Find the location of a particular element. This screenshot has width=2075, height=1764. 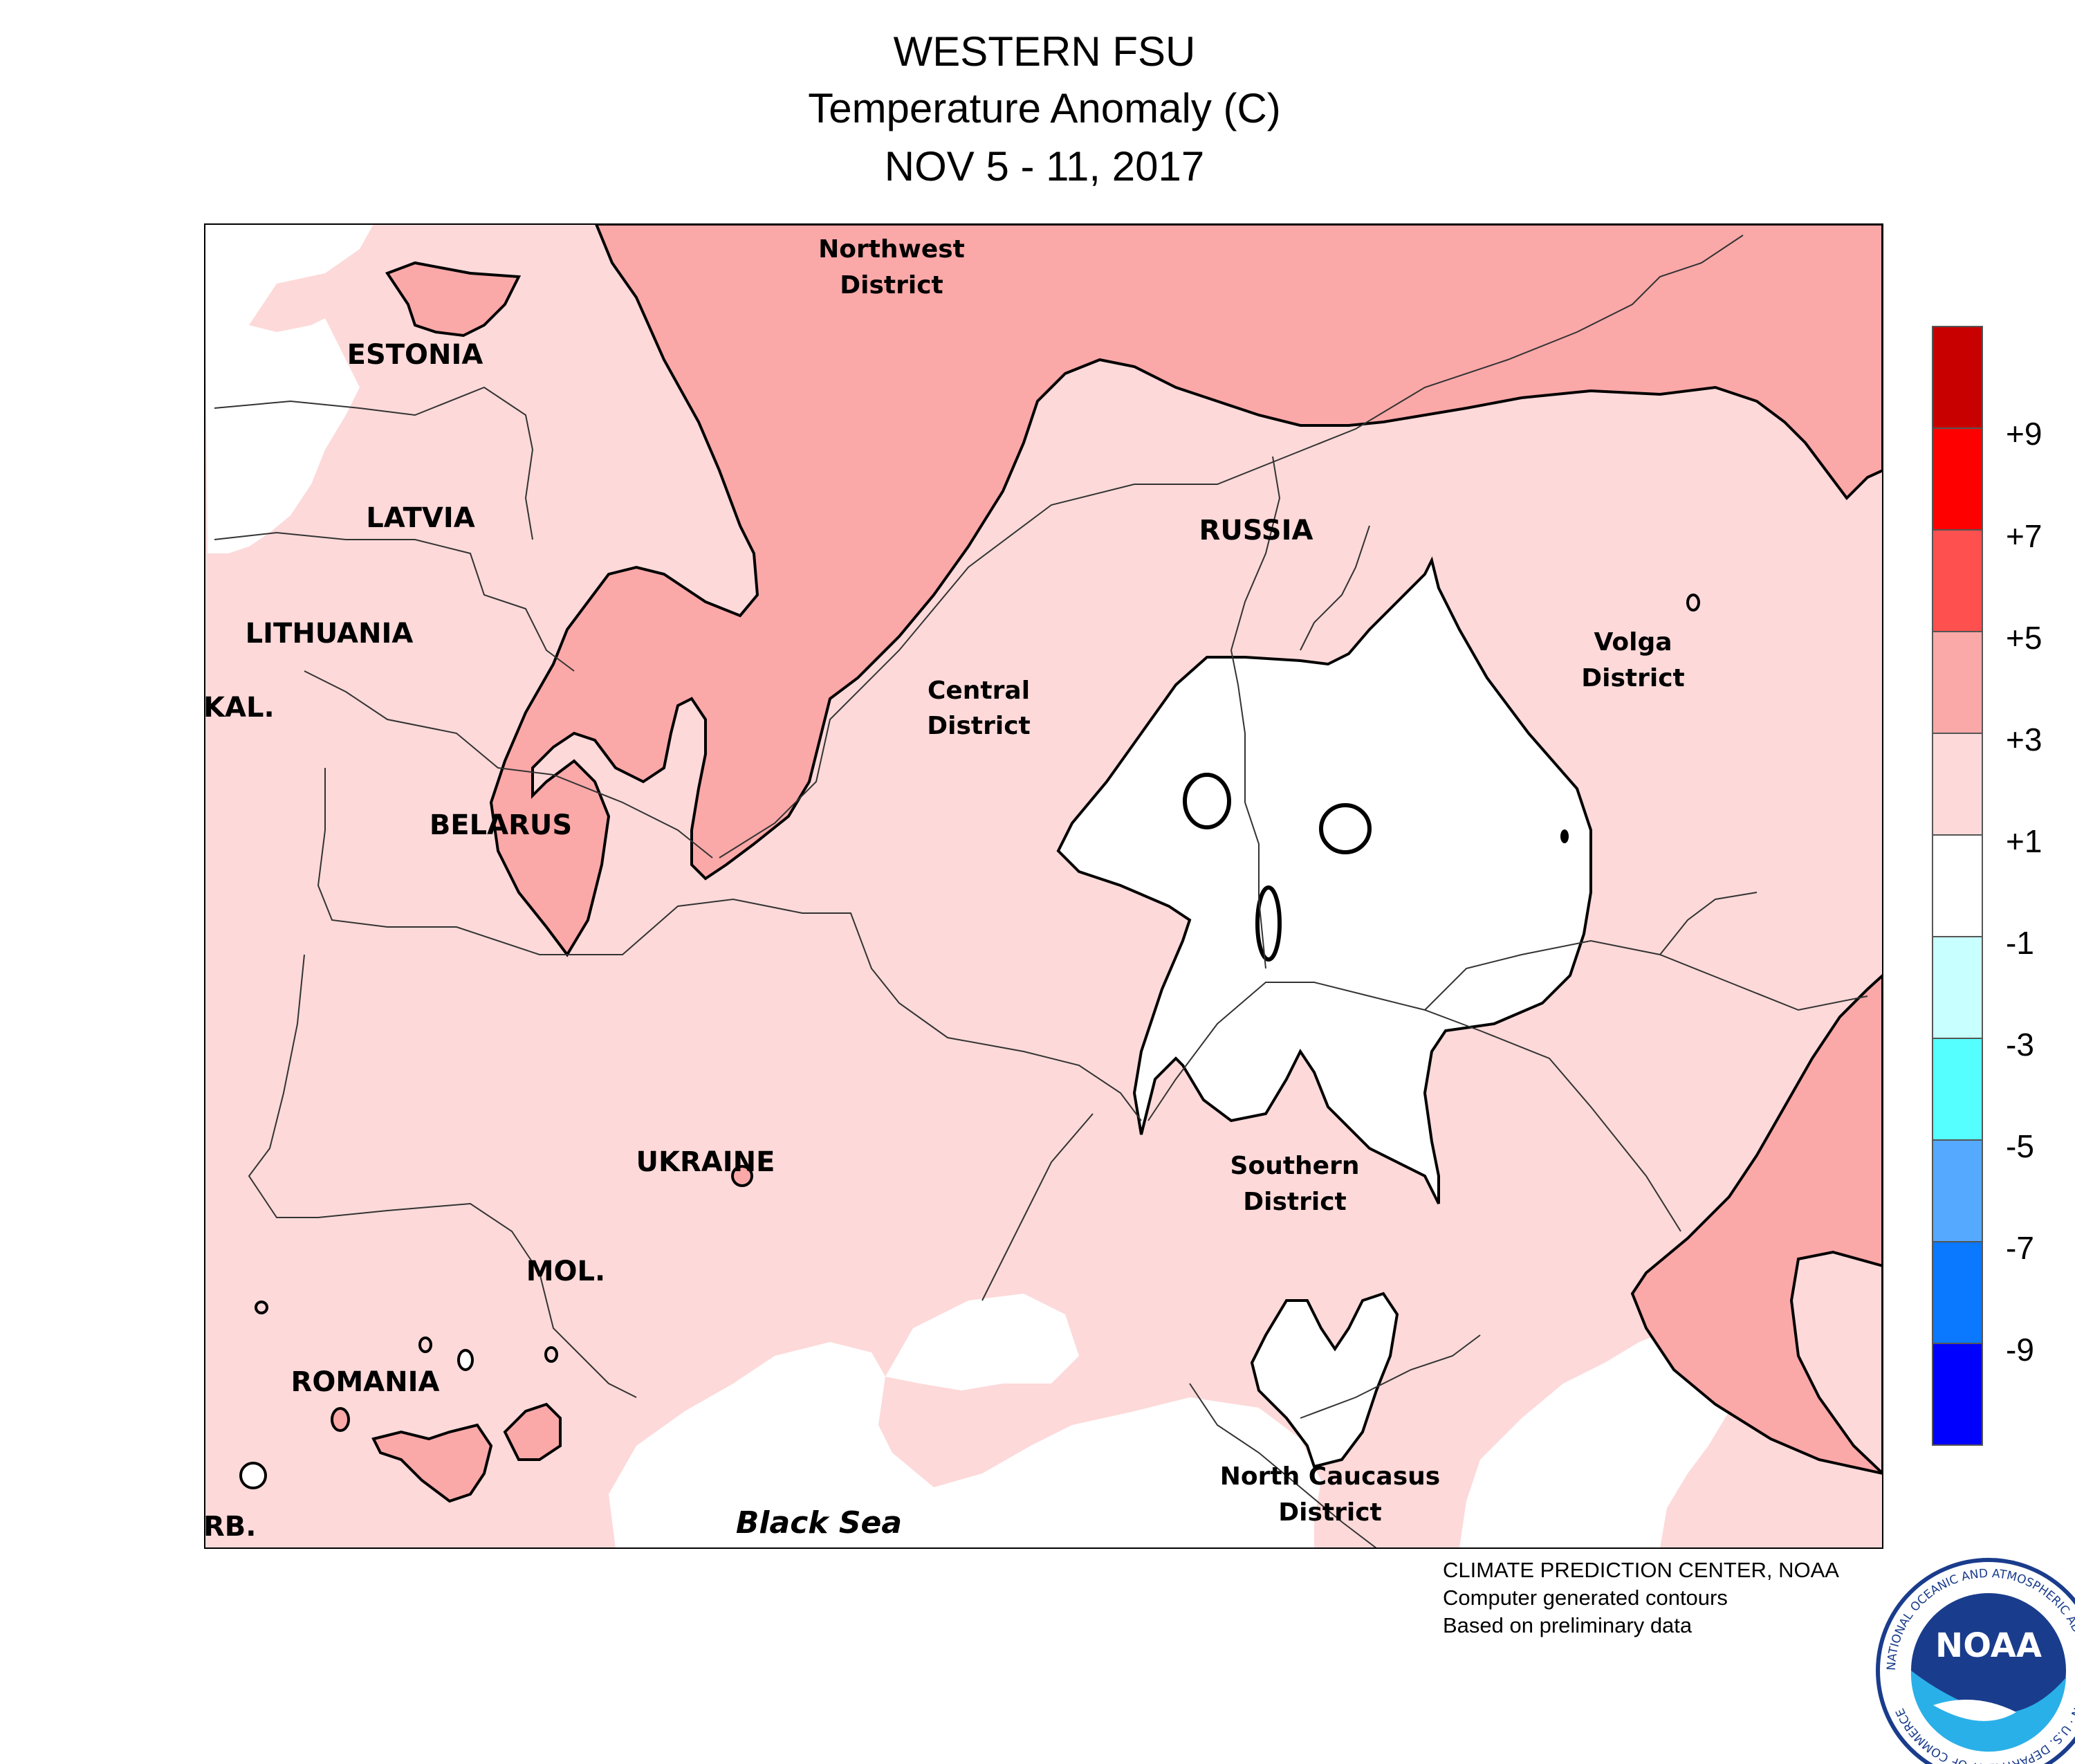

anomaly-inner-east is located at coordinates (1836, 1363).